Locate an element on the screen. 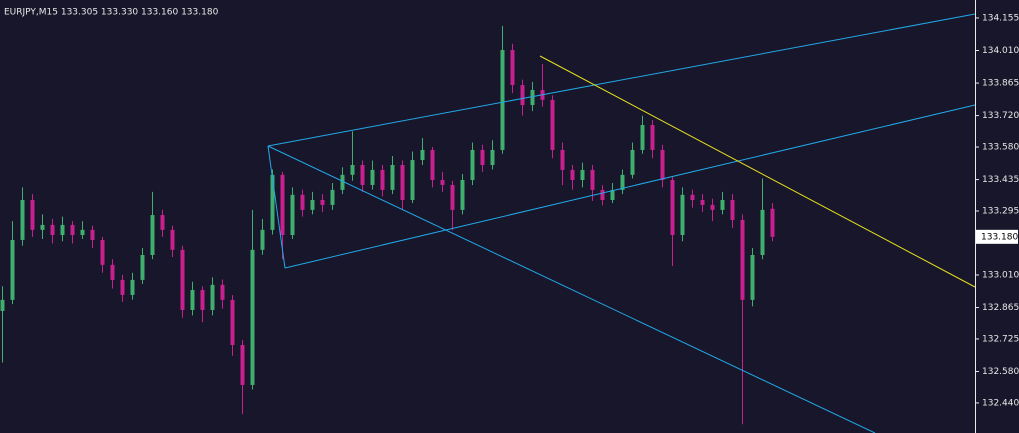 The height and width of the screenshot is (433, 1019). y-tick-label: 132.440 is located at coordinates (1000, 403).